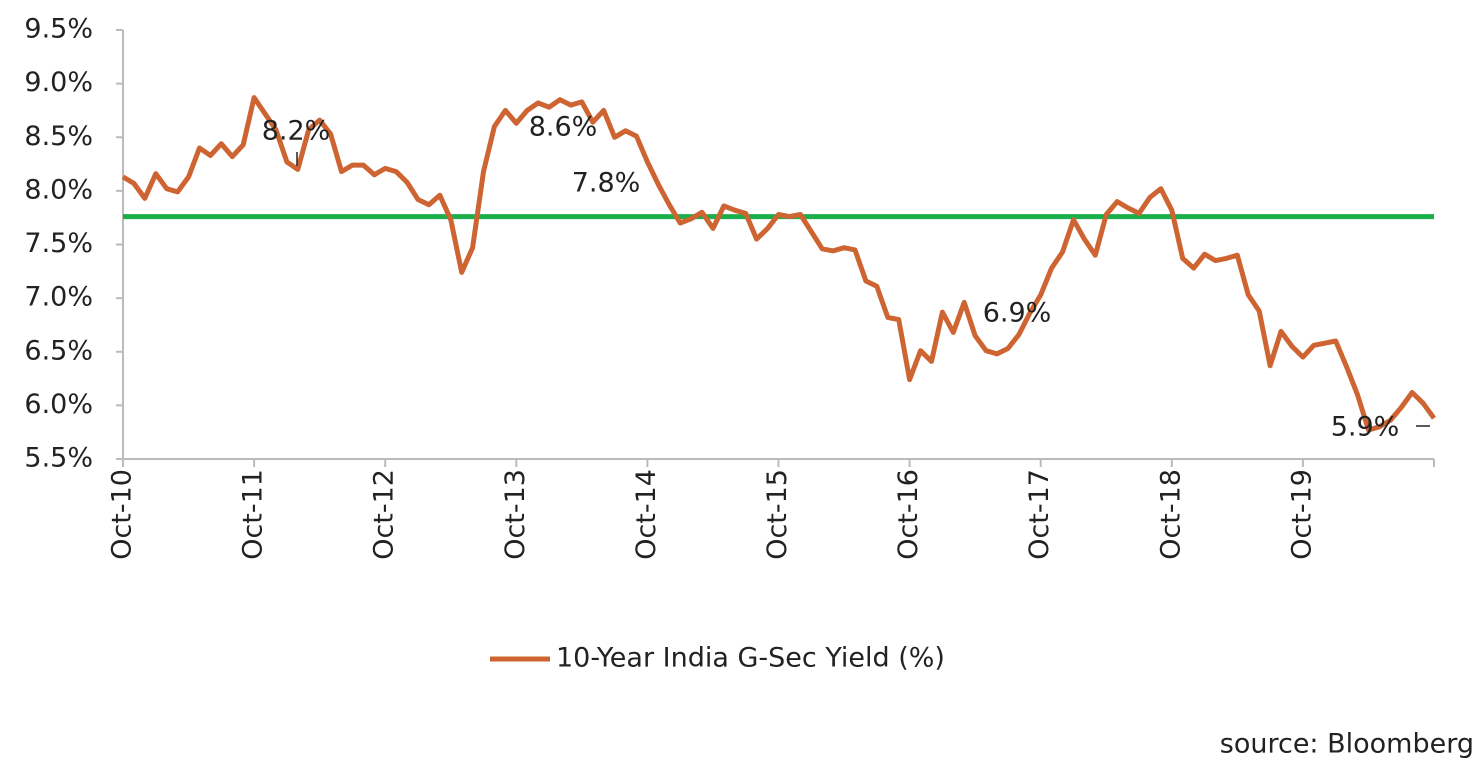  What do you see at coordinates (253, 514) in the screenshot?
I see `x-tick-label: Oct-11` at bounding box center [253, 514].